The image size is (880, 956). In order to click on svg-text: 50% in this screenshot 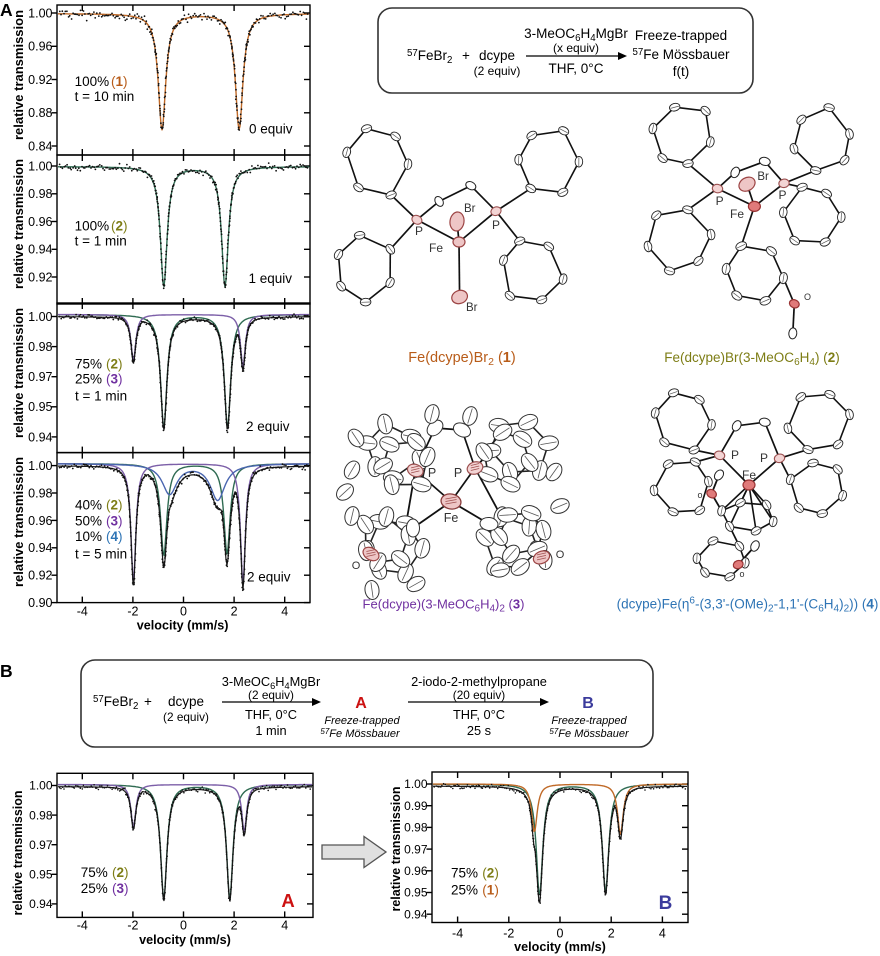, I will do `click(88, 520)`.